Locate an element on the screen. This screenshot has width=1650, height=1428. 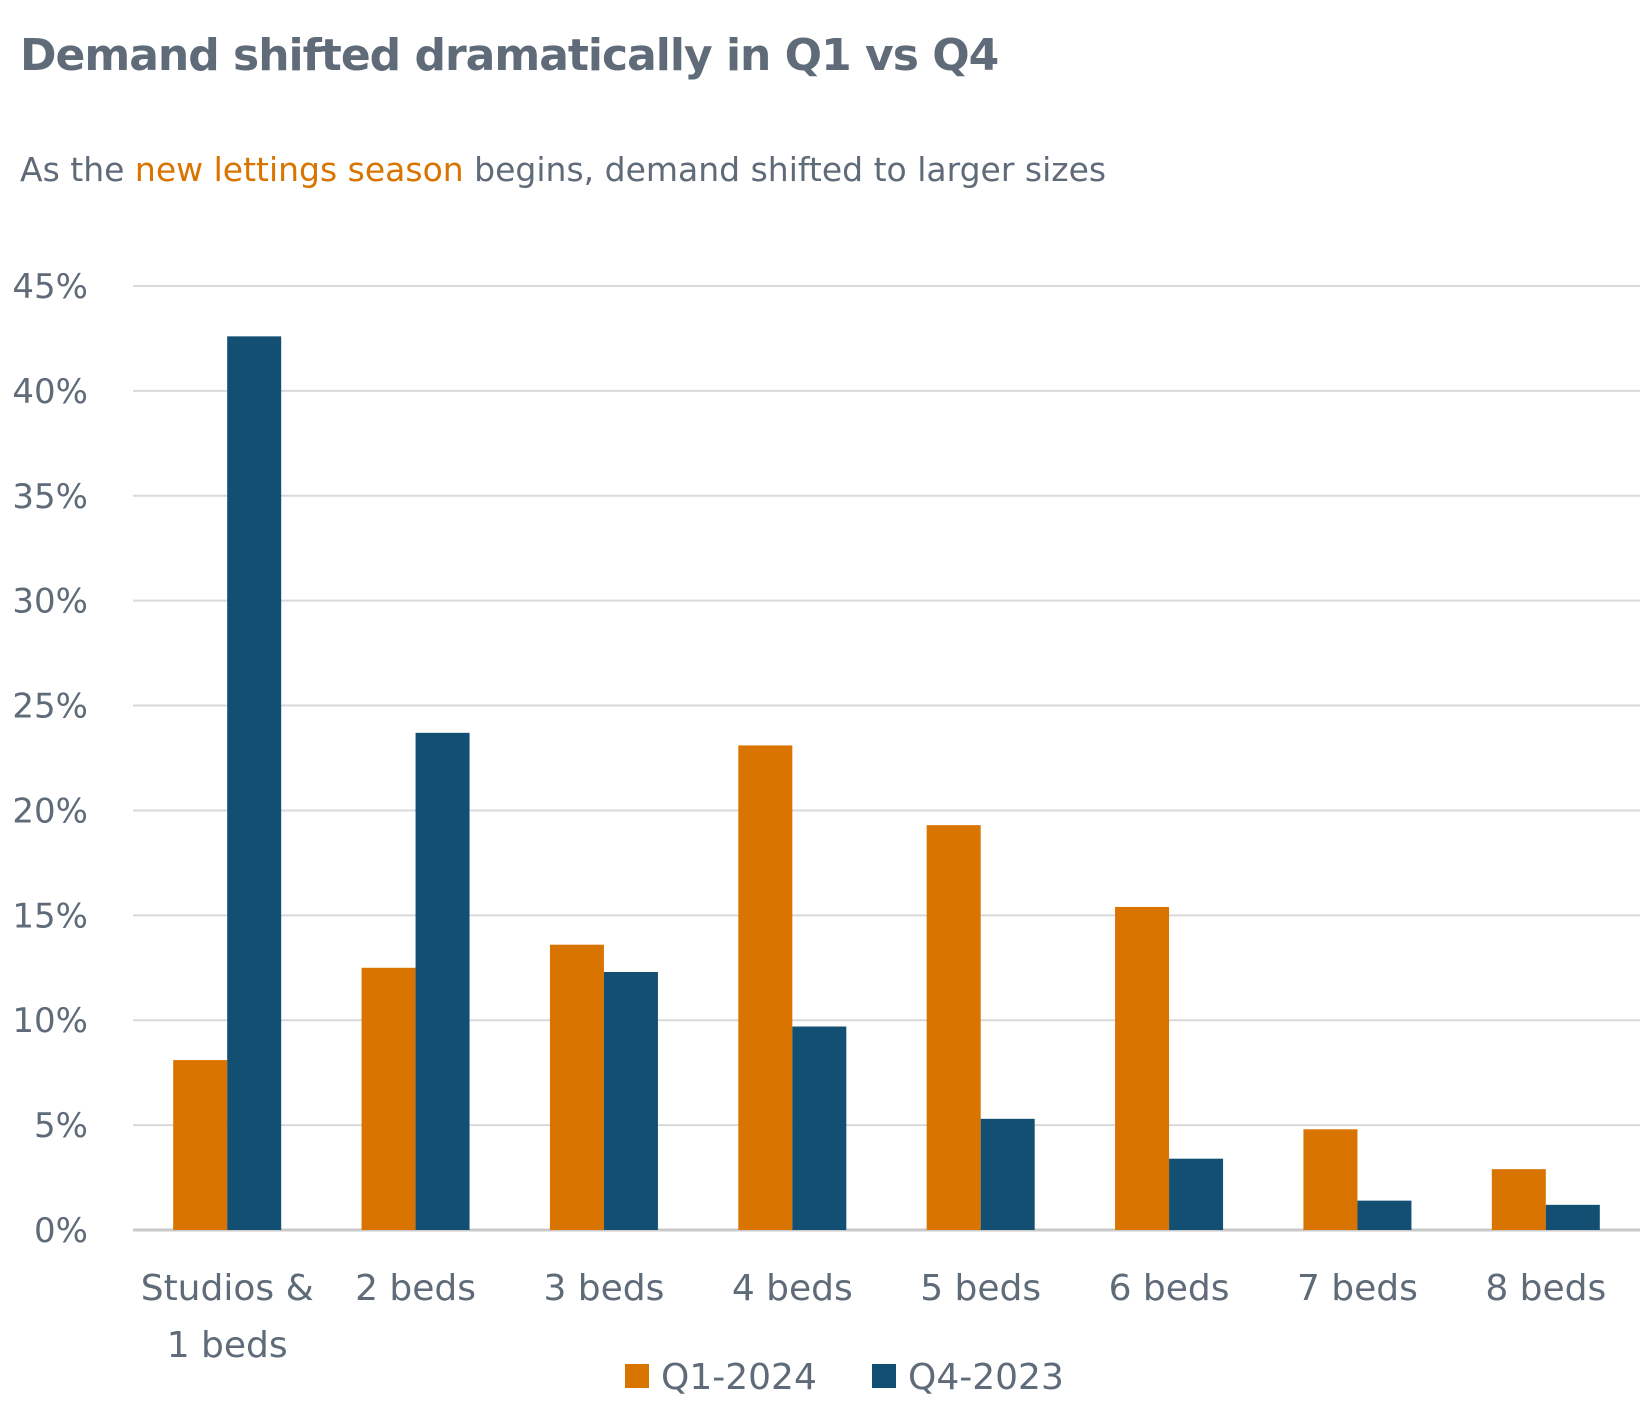
x-tick-label: 3 beds is located at coordinates (603, 1288).